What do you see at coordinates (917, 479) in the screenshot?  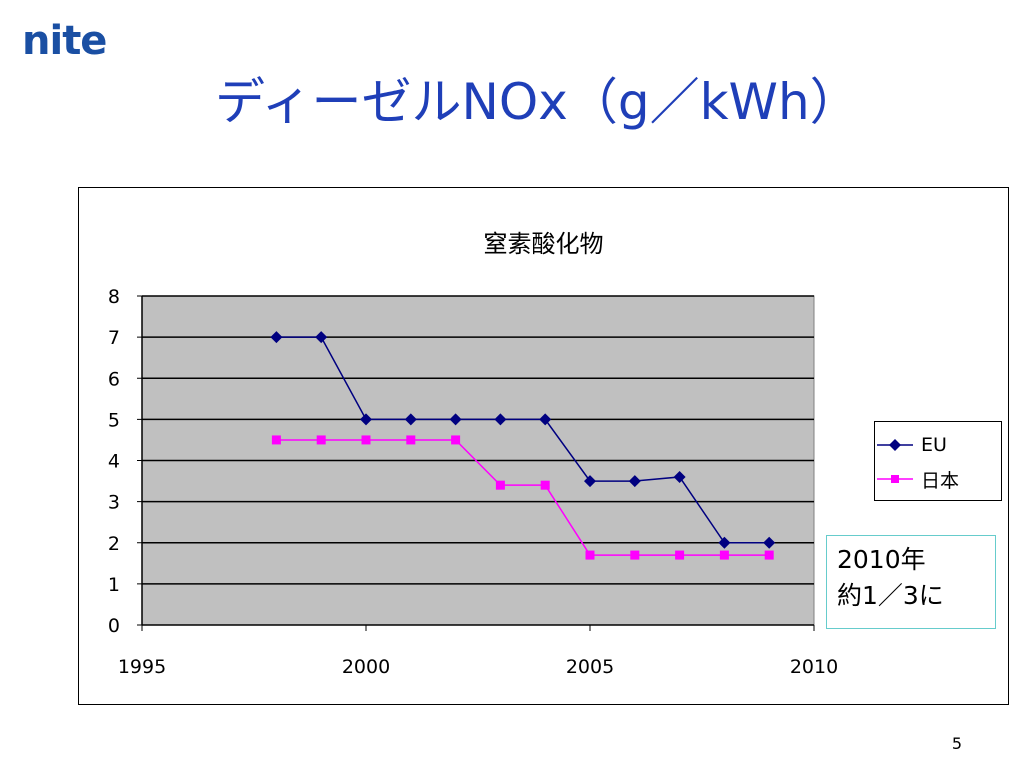 I see `legend-item-japan: 日本` at bounding box center [917, 479].